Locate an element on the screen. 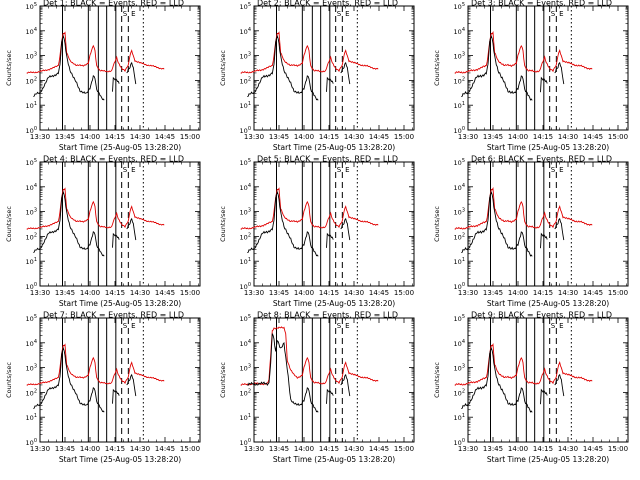 This screenshot has width=640, height=480. panel-title: Det 9: BLACK = Events, RED = LLD is located at coordinates (541, 315).